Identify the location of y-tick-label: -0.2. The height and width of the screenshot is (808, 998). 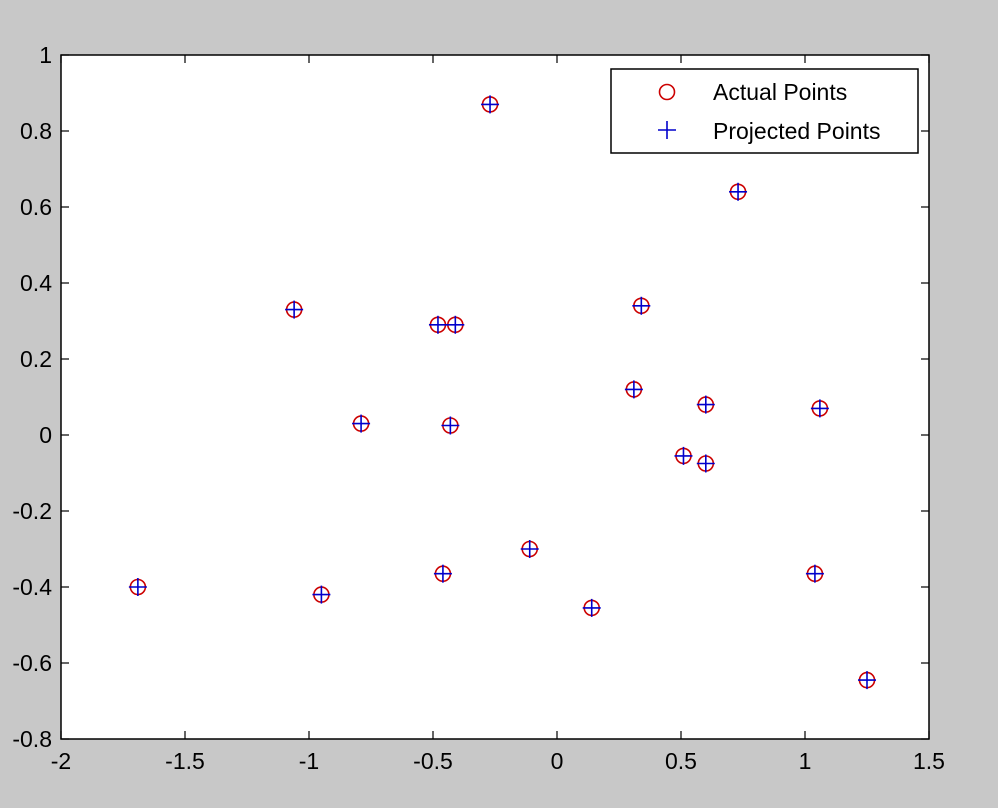
(32, 511).